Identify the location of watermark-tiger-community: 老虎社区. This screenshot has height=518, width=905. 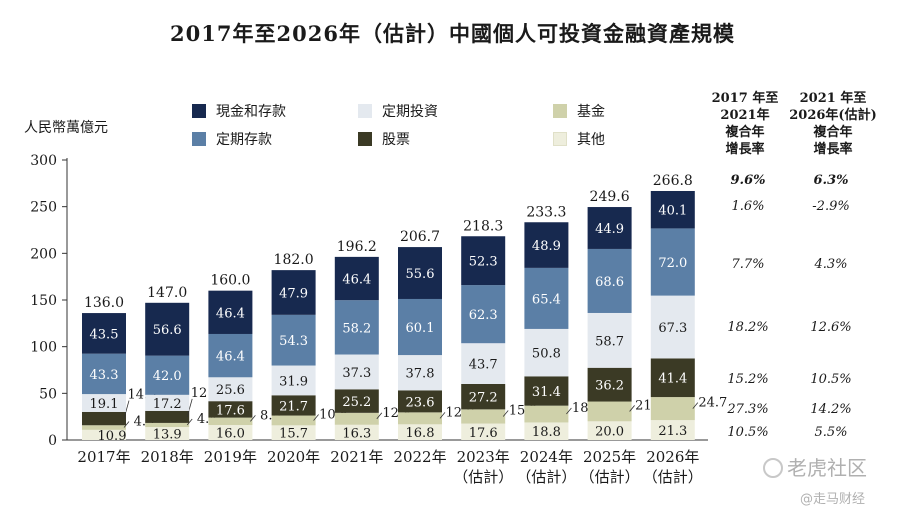
(815, 466).